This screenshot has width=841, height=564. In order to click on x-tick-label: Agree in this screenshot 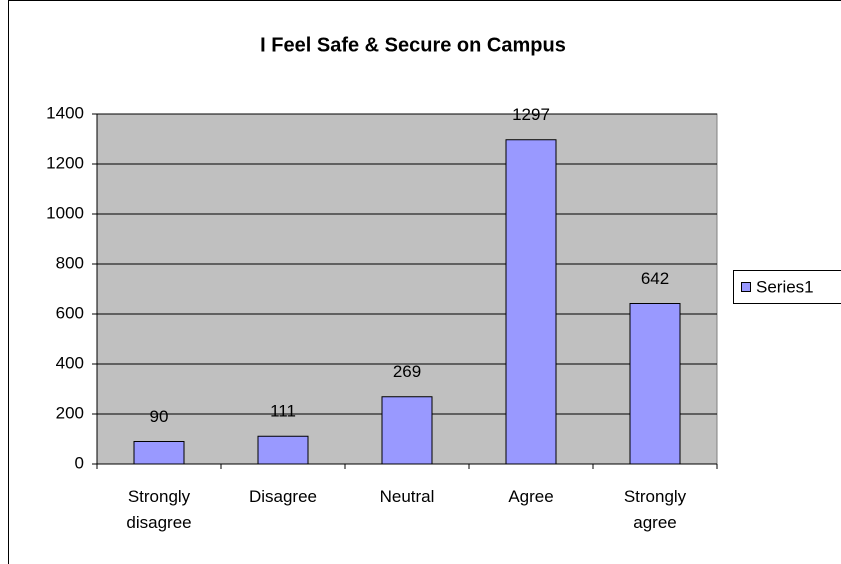, I will do `click(531, 496)`.